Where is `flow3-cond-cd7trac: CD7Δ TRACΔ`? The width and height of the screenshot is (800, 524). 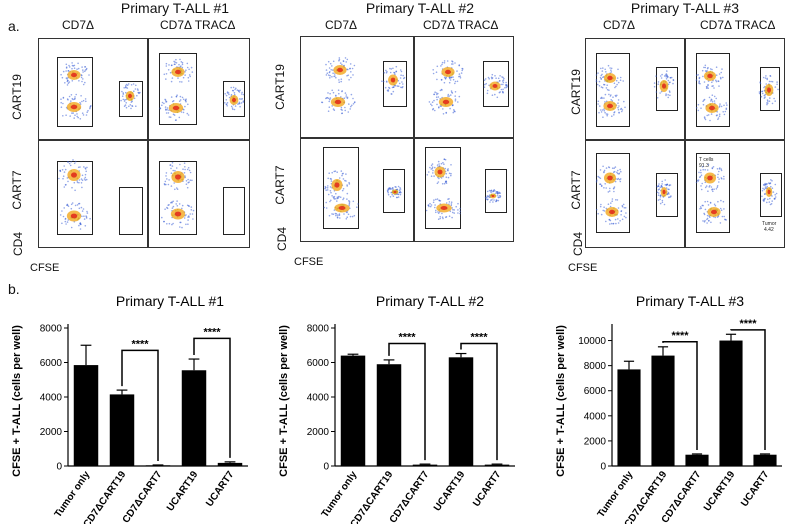 flow3-cond-cd7trac: CD7Δ TRACΔ is located at coordinates (738, 25).